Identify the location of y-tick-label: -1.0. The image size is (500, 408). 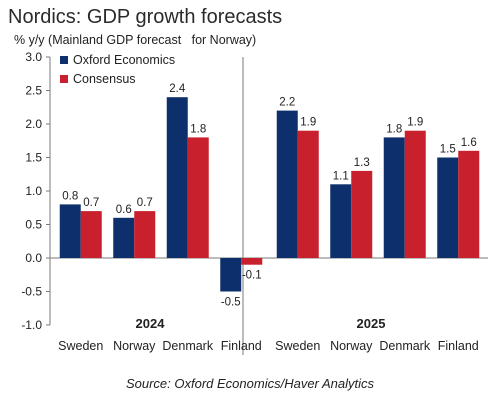
(31, 325).